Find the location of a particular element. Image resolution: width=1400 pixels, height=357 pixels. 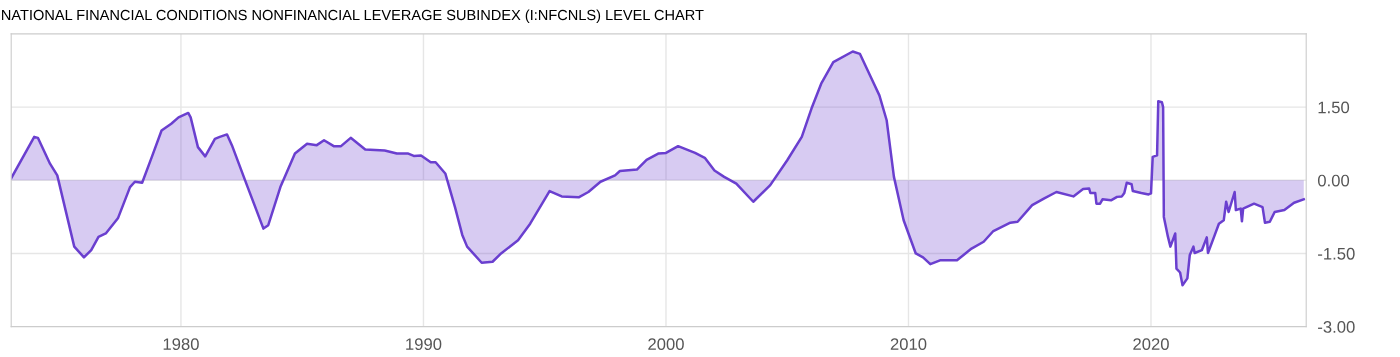

chart-title: NATIONAL FINANCIAL CONDITIONS NONFINANCIAL LEVERAGE SUBINDEX (I:NFCNLS) LEVEL CHART is located at coordinates (353, 16).